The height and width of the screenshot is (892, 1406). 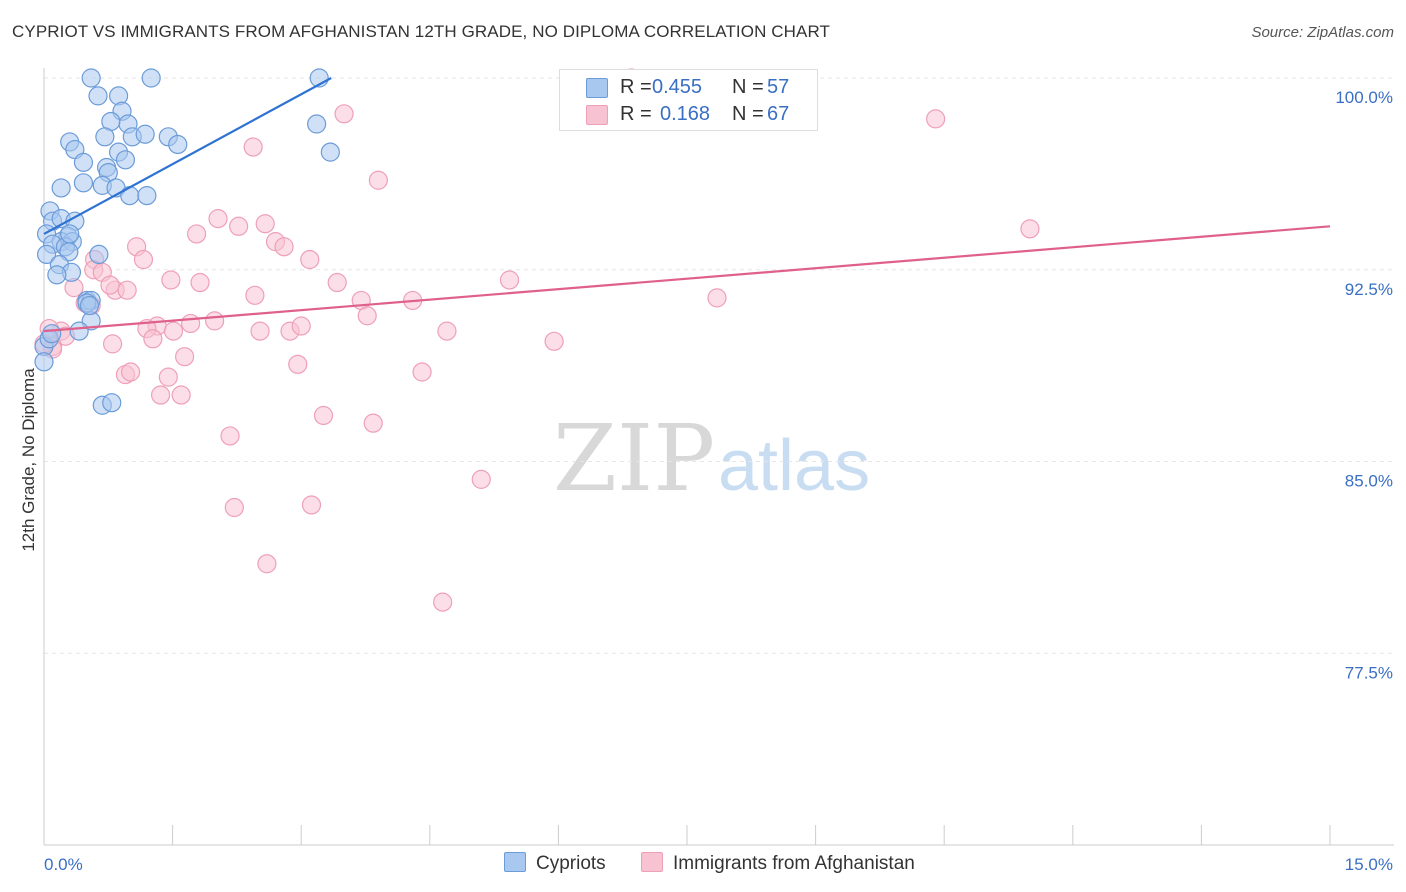 I want to click on legend-r-value: 0.455, so click(x=677, y=87).